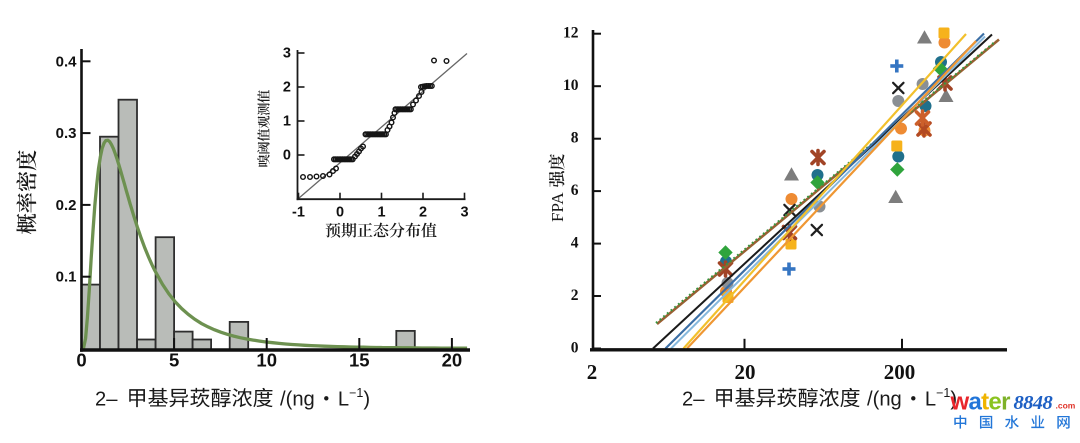  Describe the element at coordinates (575, 190) in the screenshot. I see `svg-text: 6` at that location.